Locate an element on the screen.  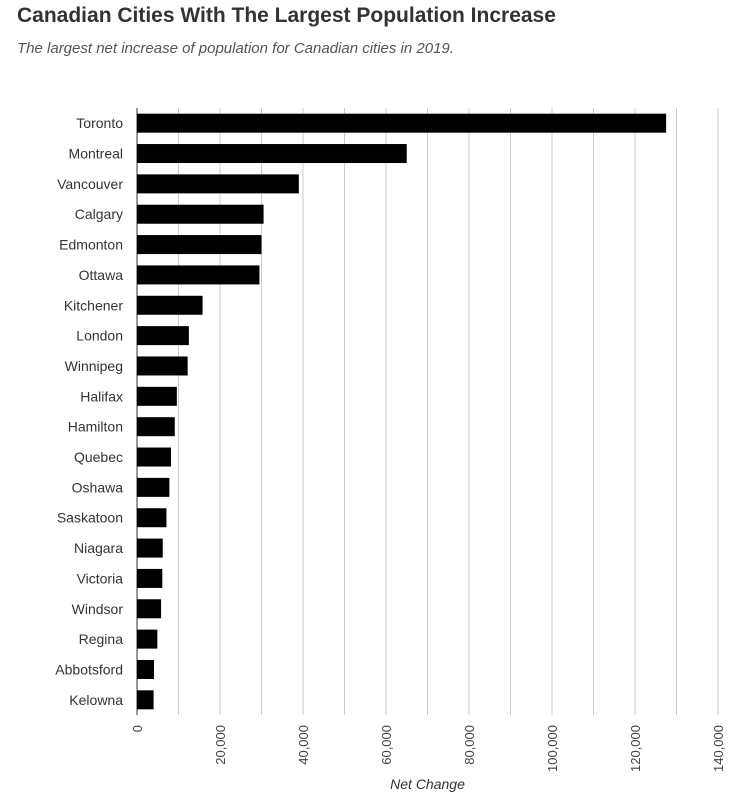
x-tick-label: 60,000 is located at coordinates (386, 745).